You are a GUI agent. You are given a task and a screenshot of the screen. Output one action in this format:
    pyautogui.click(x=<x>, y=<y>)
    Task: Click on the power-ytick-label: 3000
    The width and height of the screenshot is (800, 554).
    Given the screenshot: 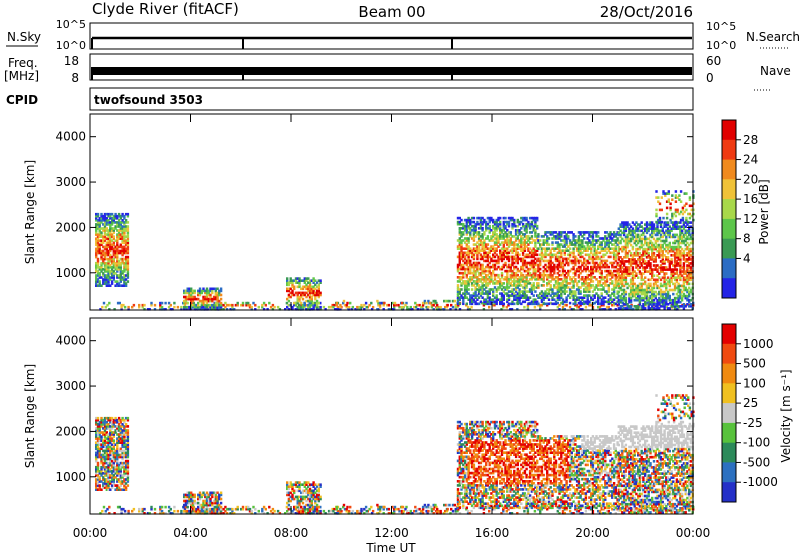 What is the action you would take?
    pyautogui.click(x=70, y=182)
    